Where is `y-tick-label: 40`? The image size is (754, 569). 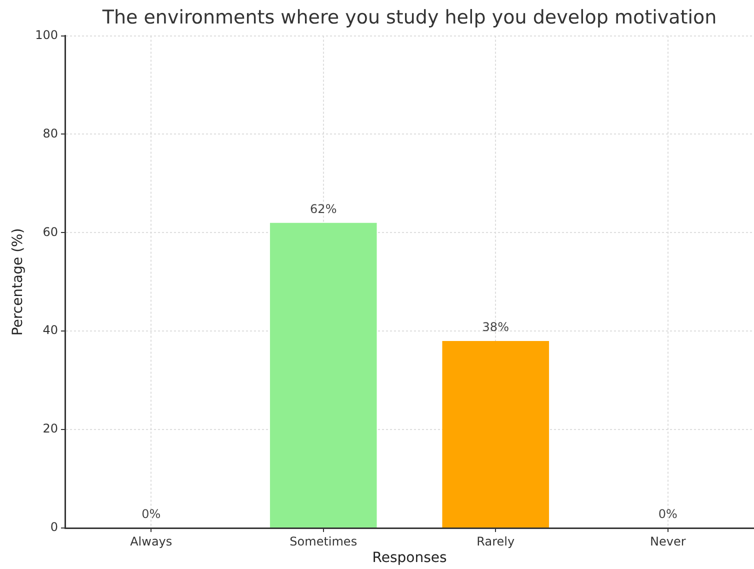 y-tick-label: 40 is located at coordinates (50, 330).